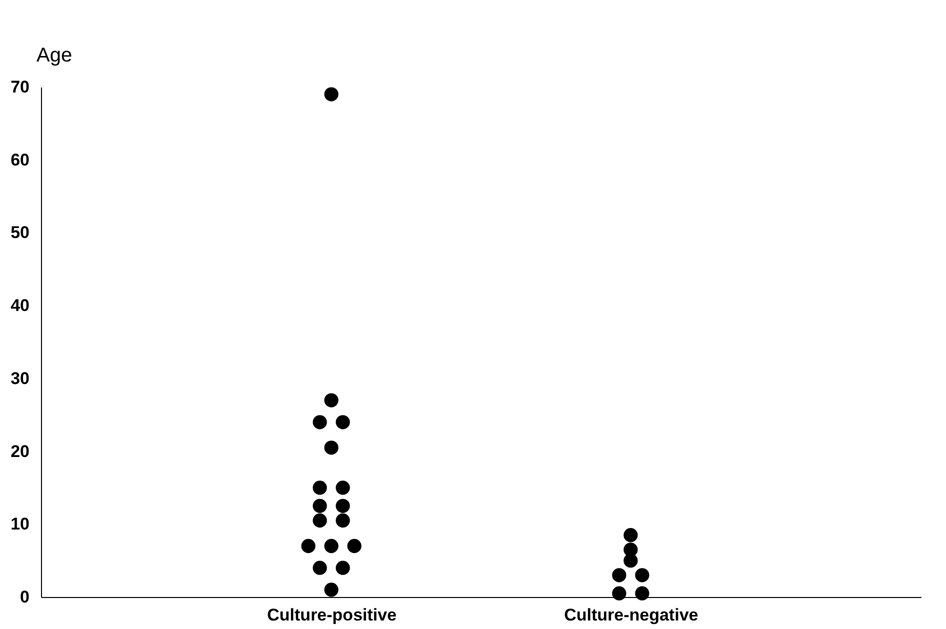 The width and height of the screenshot is (946, 629). I want to click on y-axis-title: Age, so click(54, 55).